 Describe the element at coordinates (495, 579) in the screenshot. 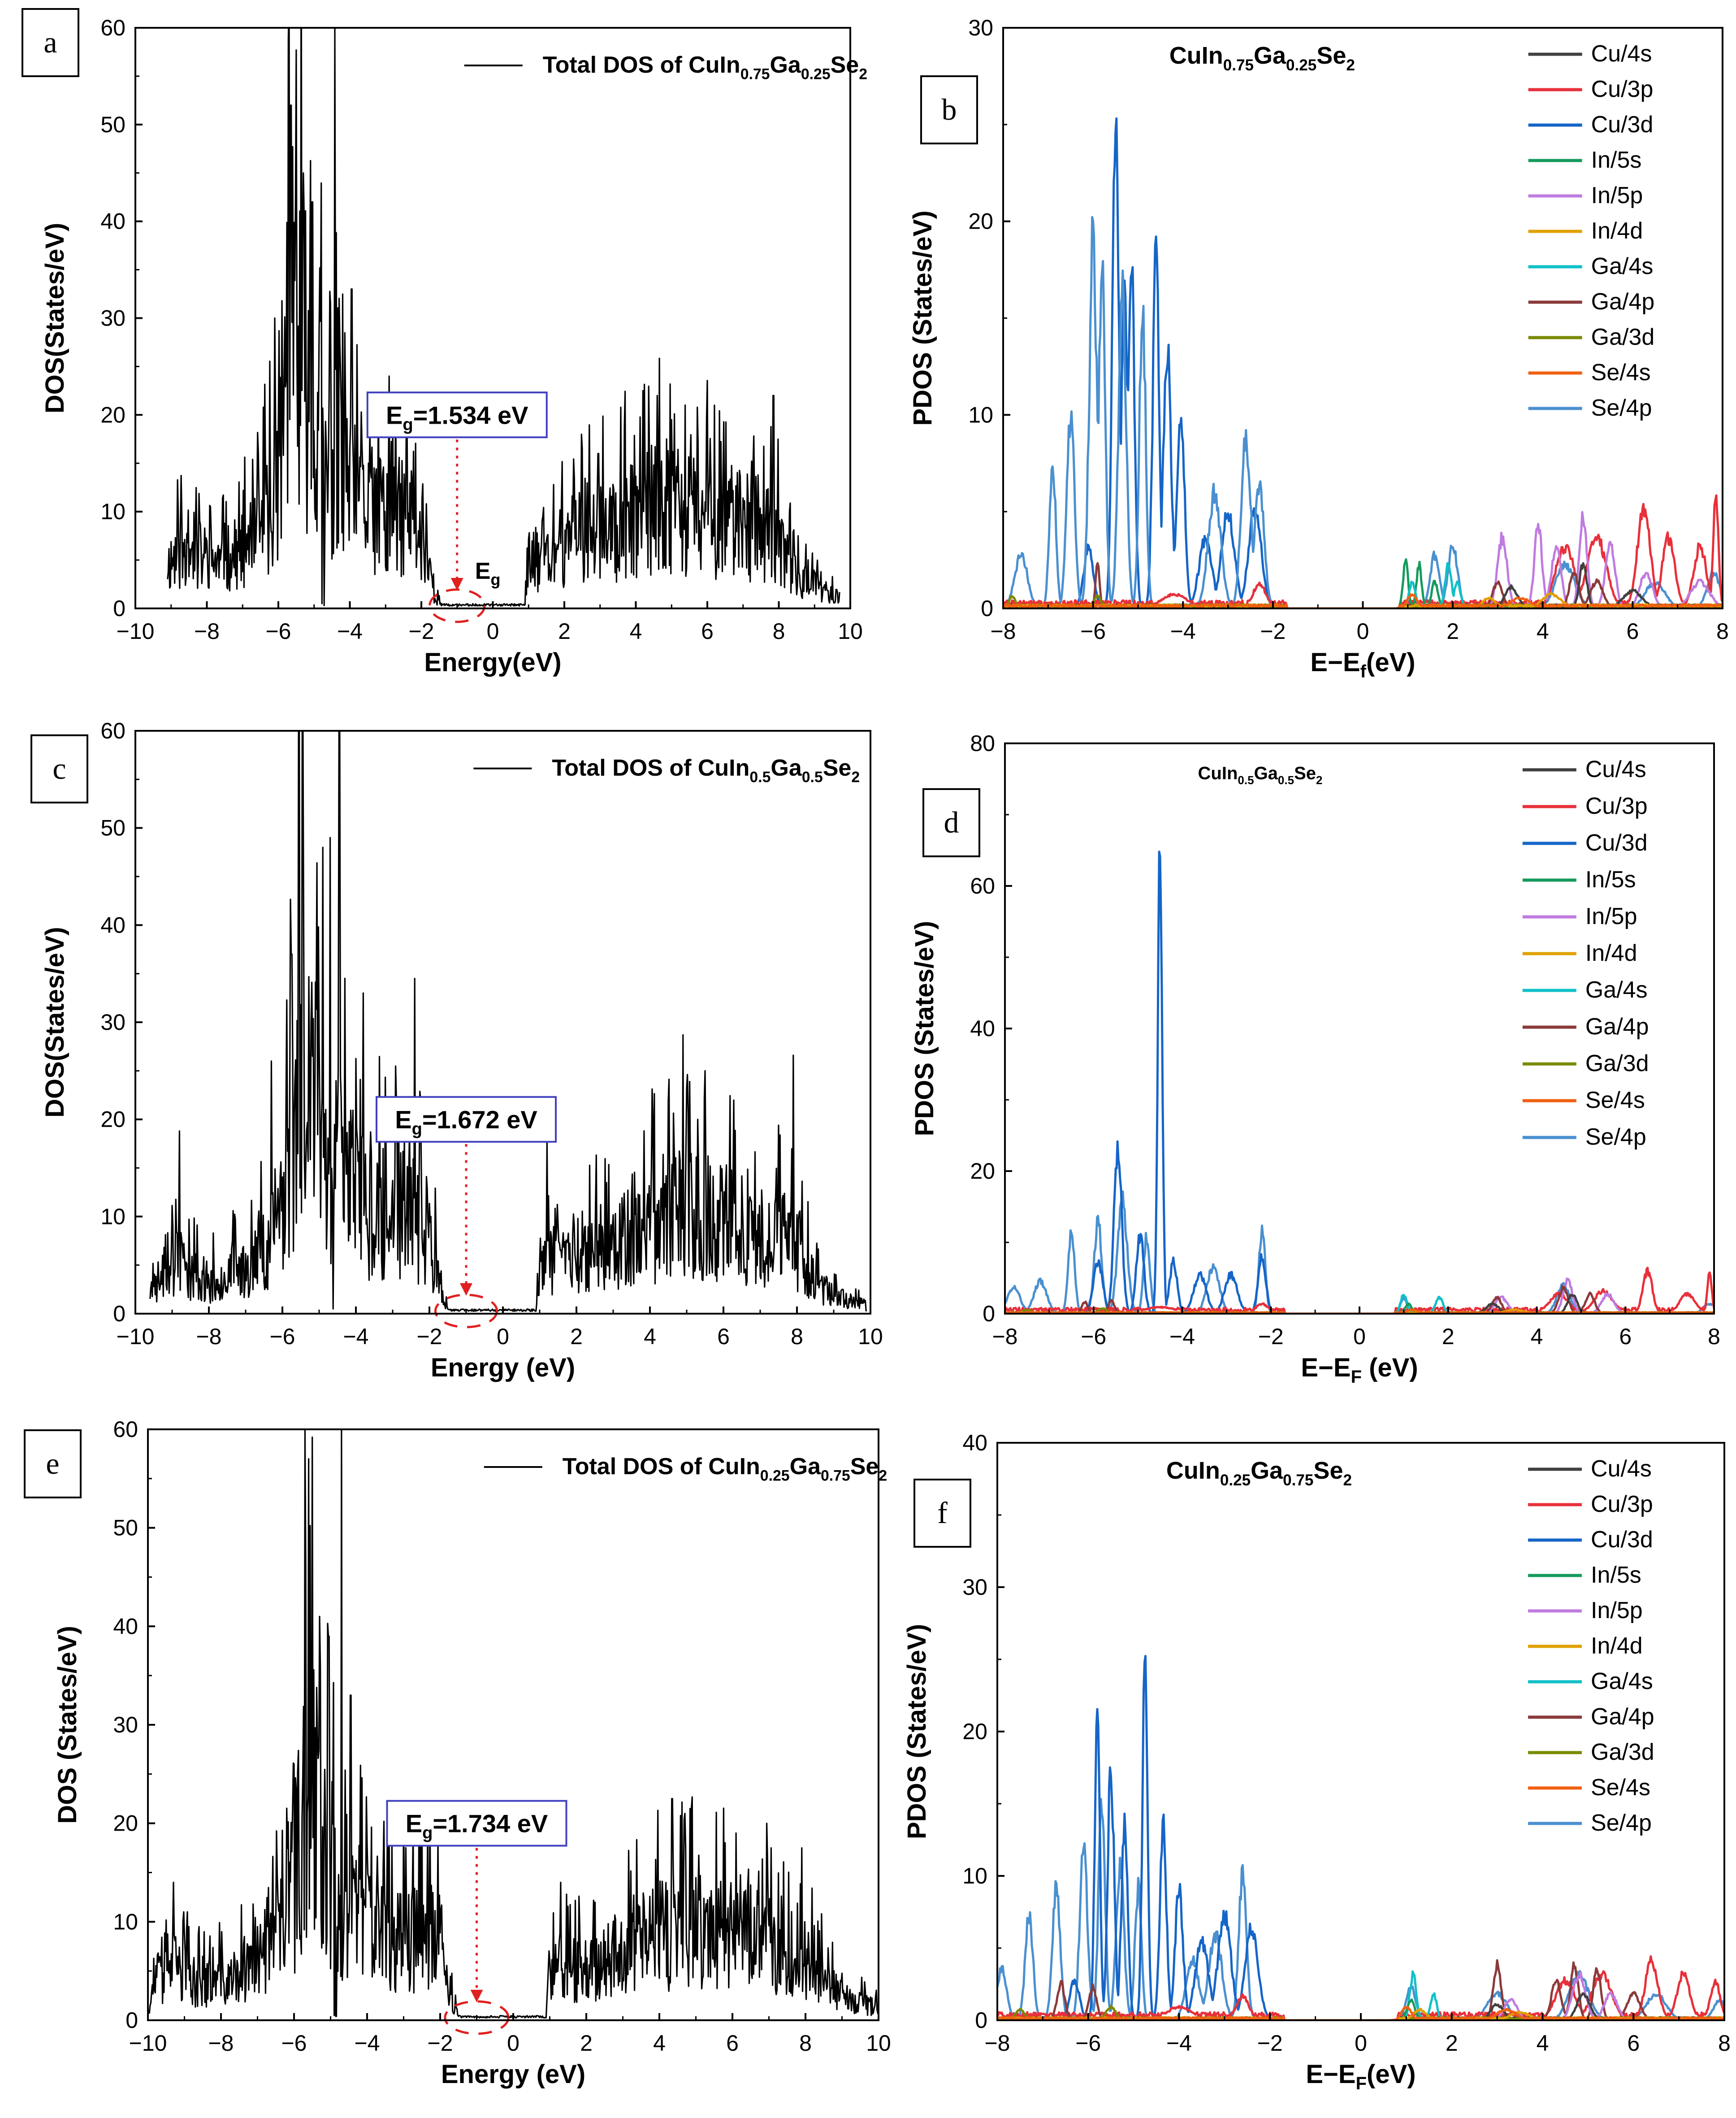

I see `gap-marker-sub: g` at that location.